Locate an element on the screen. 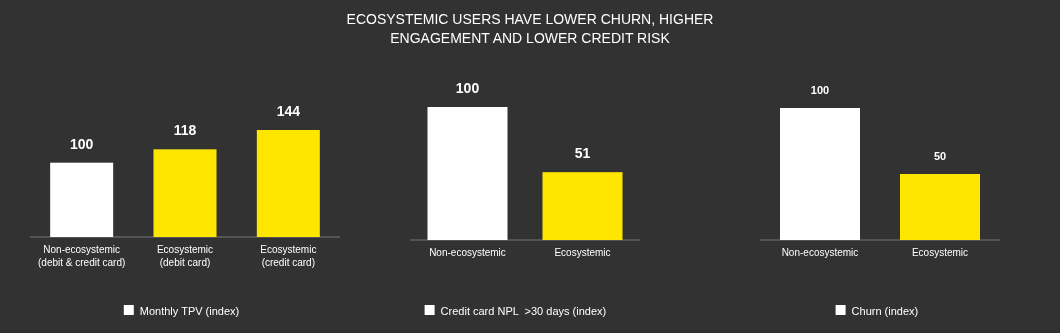 The height and width of the screenshot is (333, 1060). text: ECOSYSTEMIC USERS HAVE LOWER CHURN, HIGHER ENGAGEMENT AND LOWER CREDIT RISK is located at coordinates (530, 28).